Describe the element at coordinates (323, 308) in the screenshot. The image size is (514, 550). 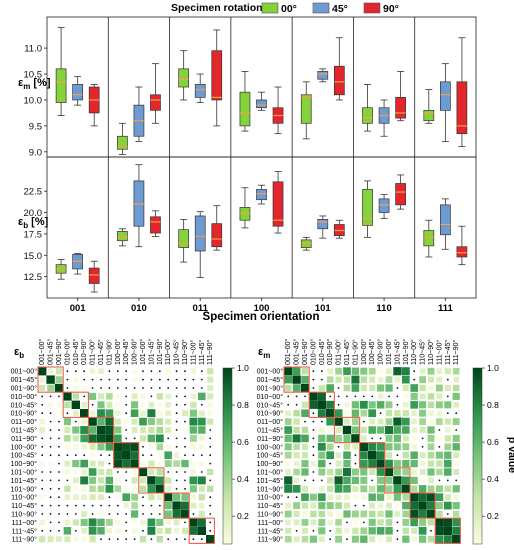
I see `x-tick-label: 101` at that location.